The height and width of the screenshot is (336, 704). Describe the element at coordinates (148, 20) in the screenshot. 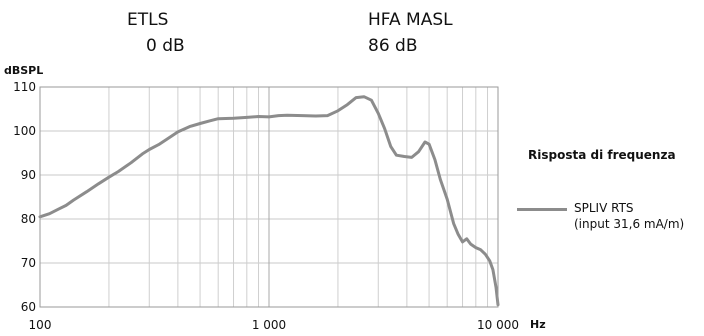

I see `etls-label: ETLS` at that location.